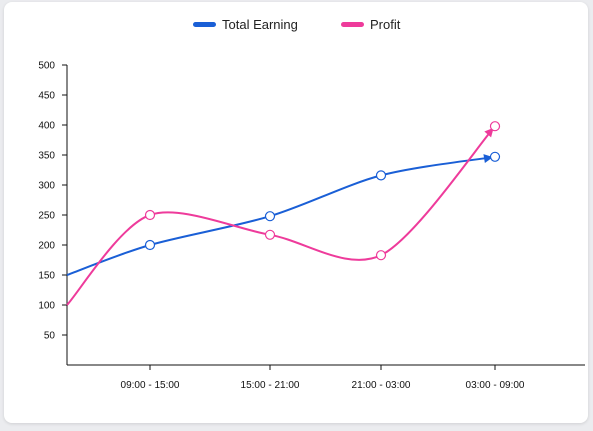  What do you see at coordinates (46, 246) in the screenshot?
I see `y-tick-label-200: 200` at bounding box center [46, 246].